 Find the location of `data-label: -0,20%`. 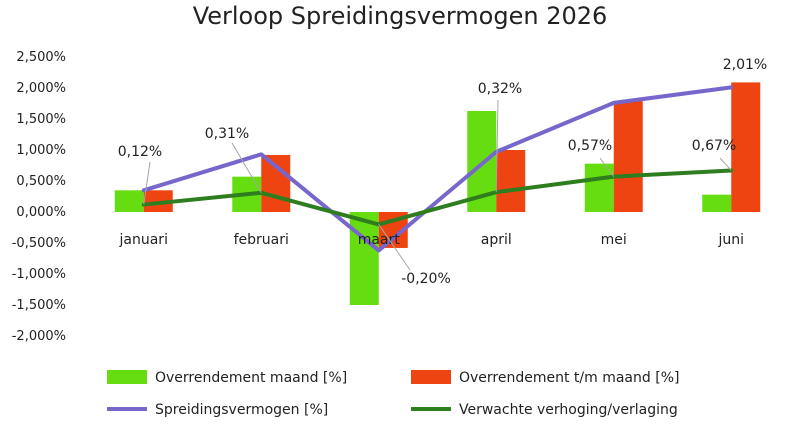

data-label: -0,20% is located at coordinates (426, 279).